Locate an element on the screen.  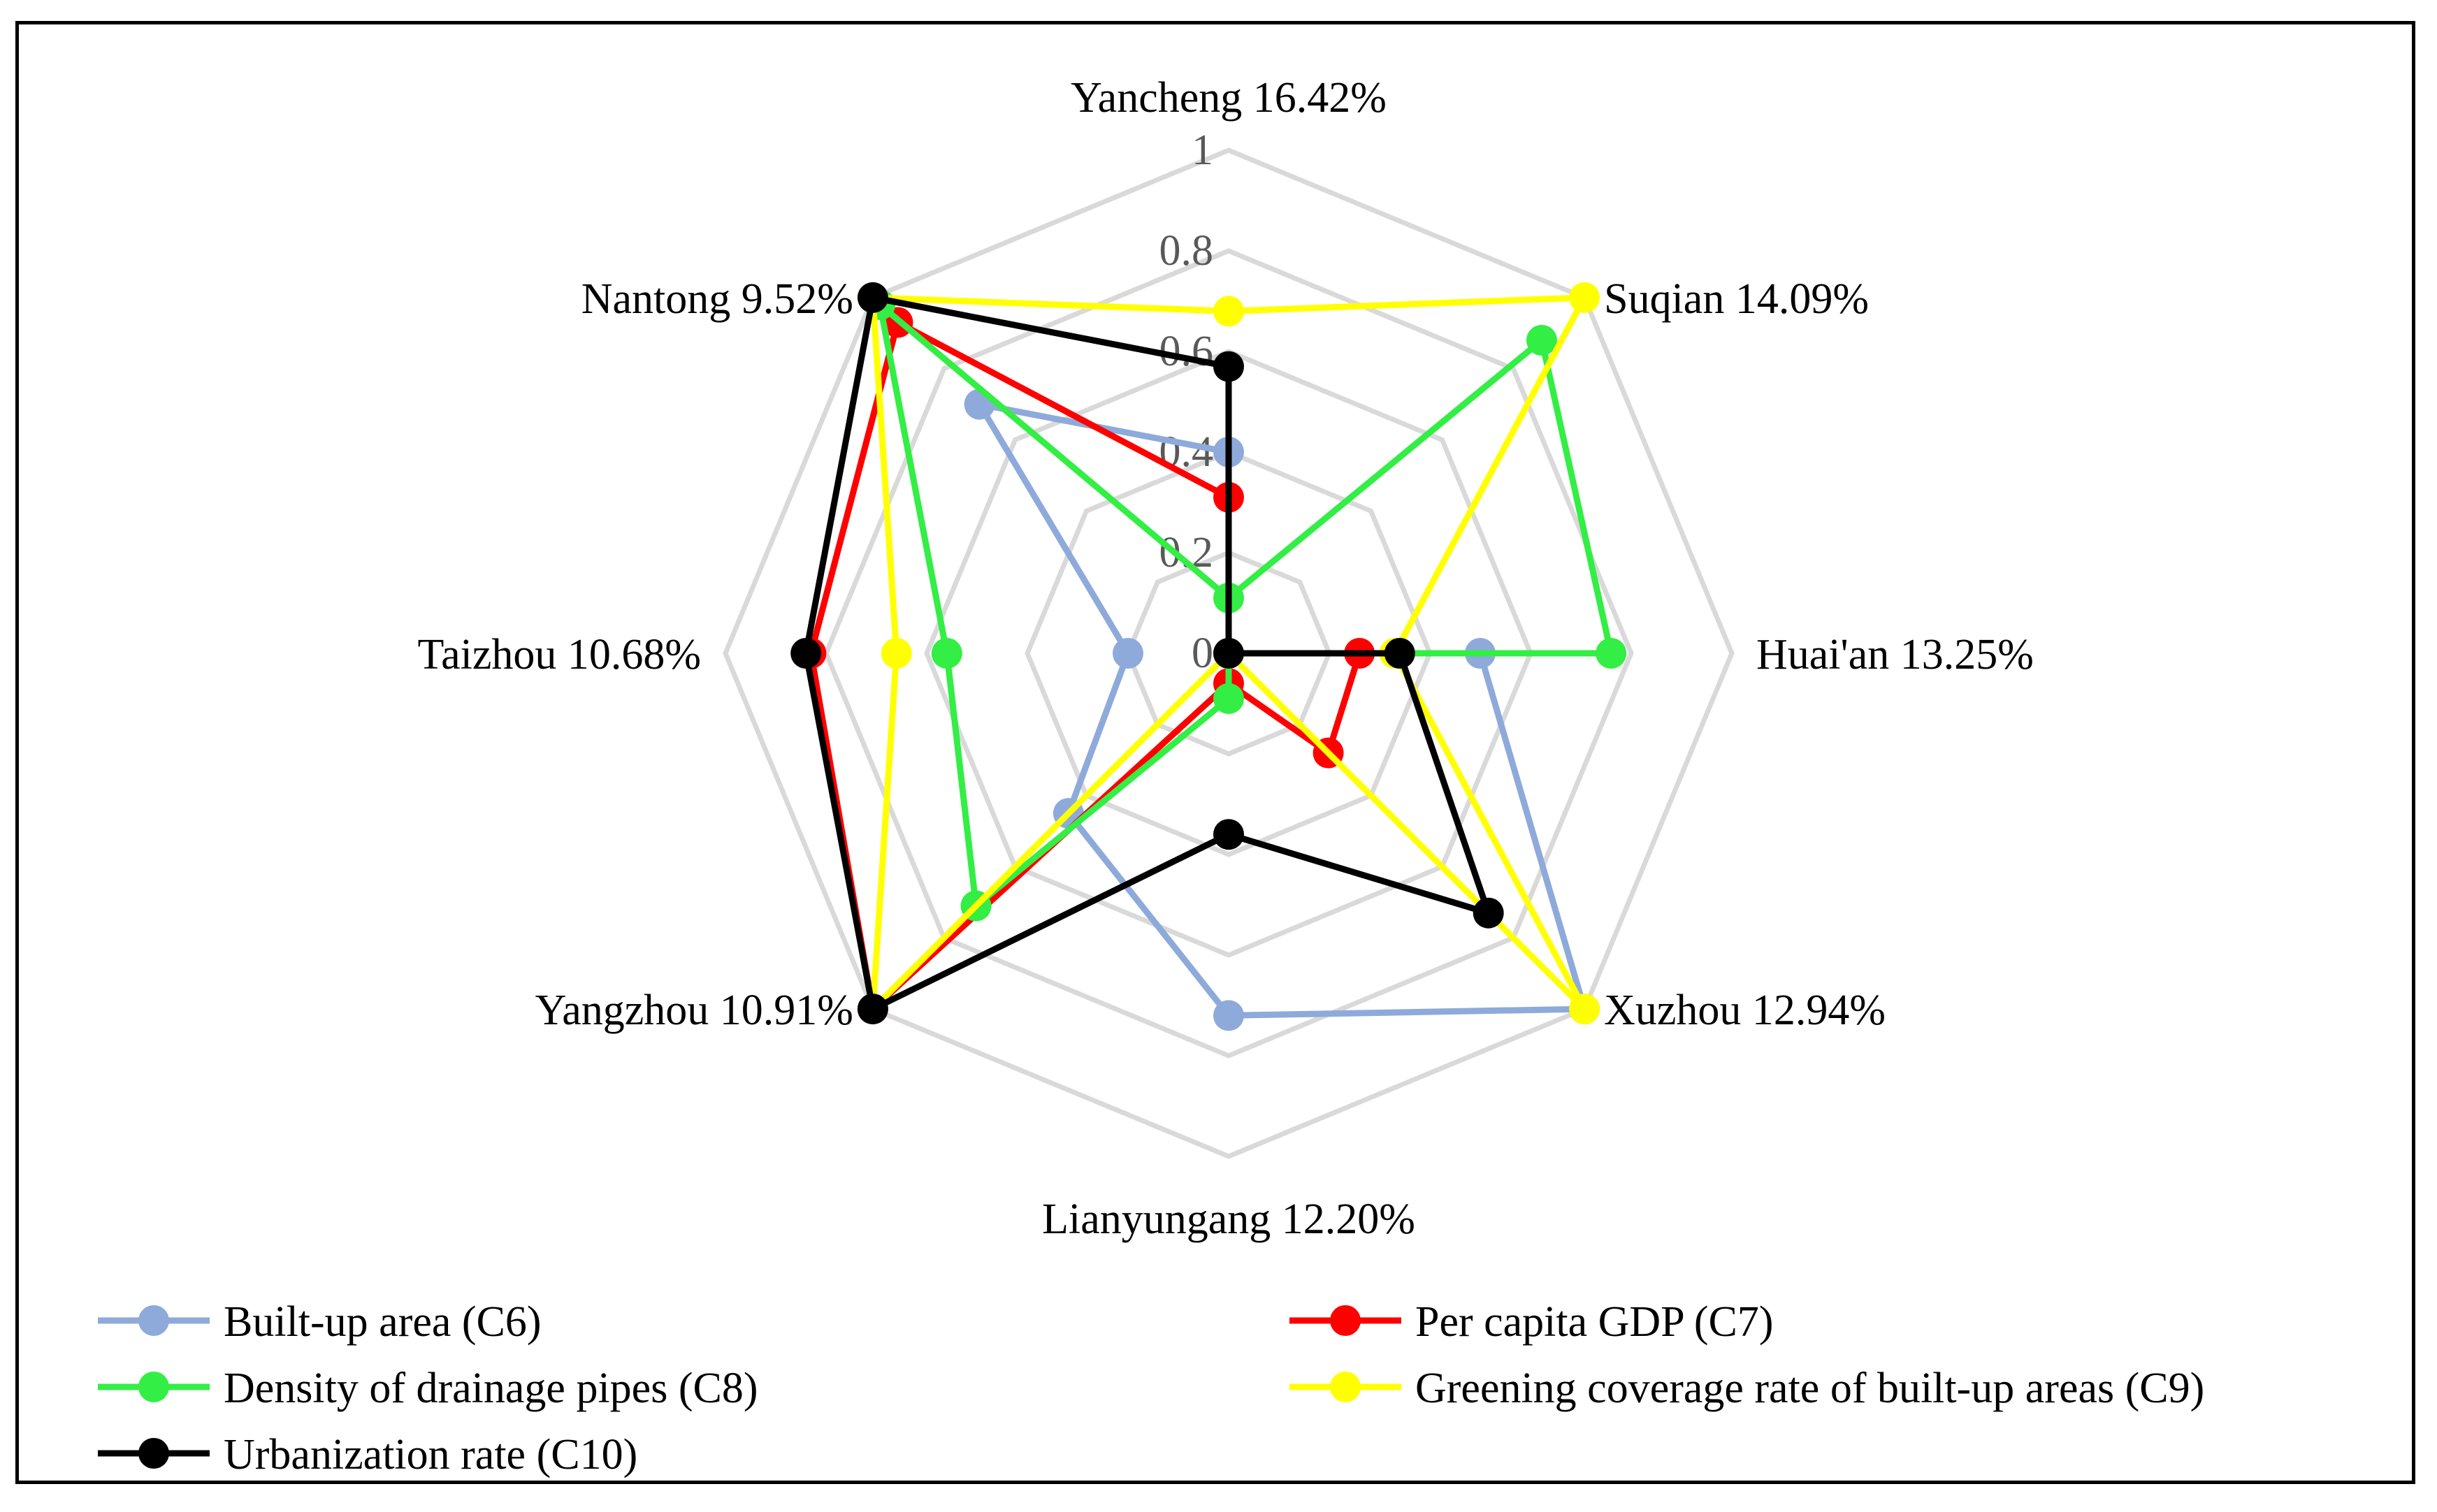
radial-tick-labels: 00.20.40.60.81 is located at coordinates (1186, 401).